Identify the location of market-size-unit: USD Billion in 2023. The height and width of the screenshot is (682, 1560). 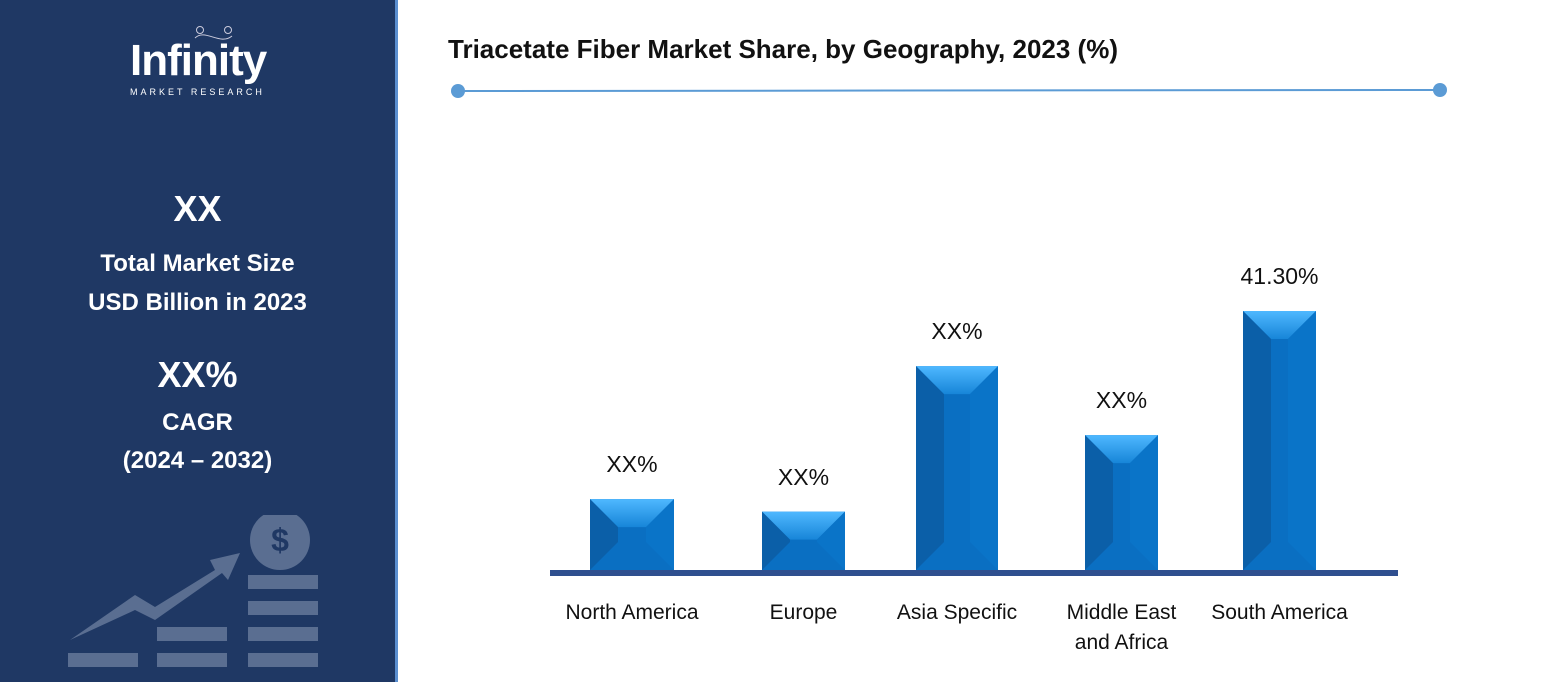
(197, 302).